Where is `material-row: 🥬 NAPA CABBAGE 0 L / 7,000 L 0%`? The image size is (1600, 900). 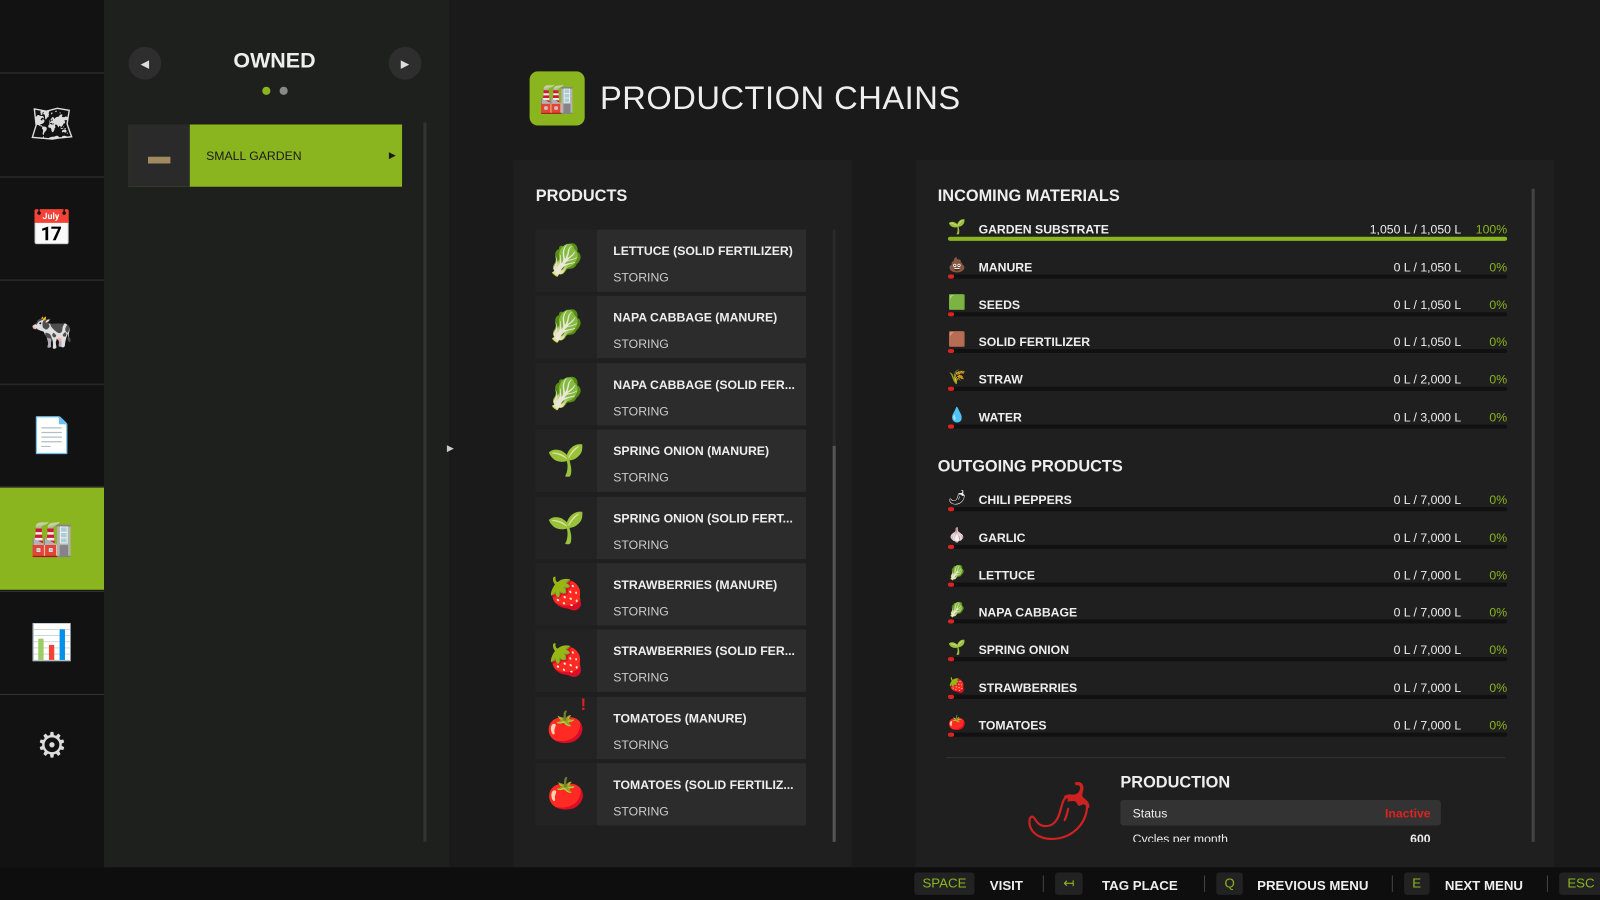
material-row: 🥬 NAPA CABBAGE 0 L / 7,000 L 0% is located at coordinates (1227, 618).